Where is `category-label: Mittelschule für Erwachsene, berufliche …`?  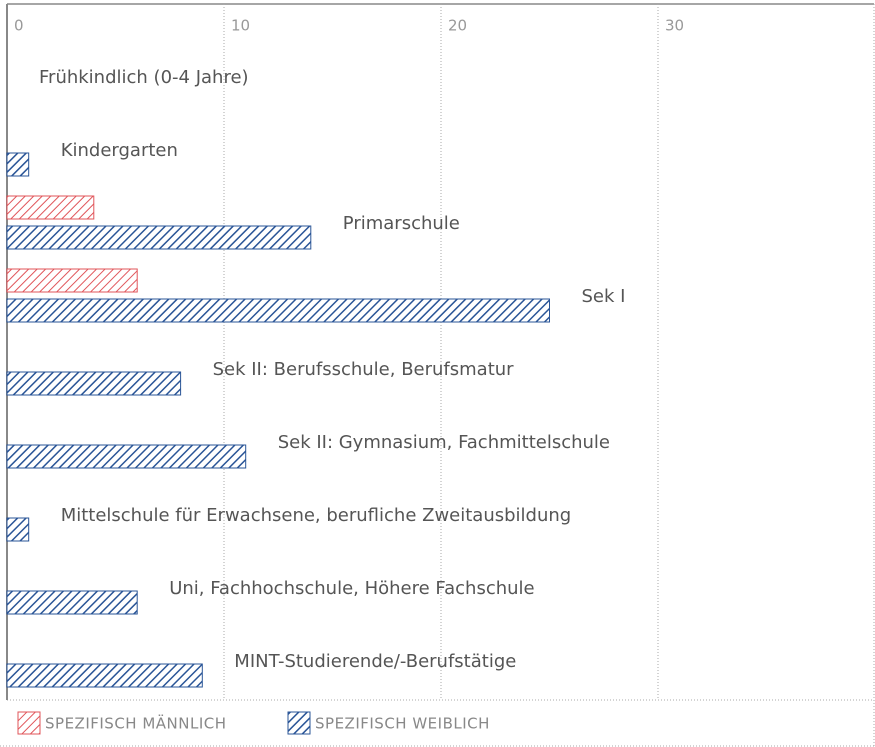 category-label: Mittelschule für Erwachsene, berufliche … is located at coordinates (316, 515).